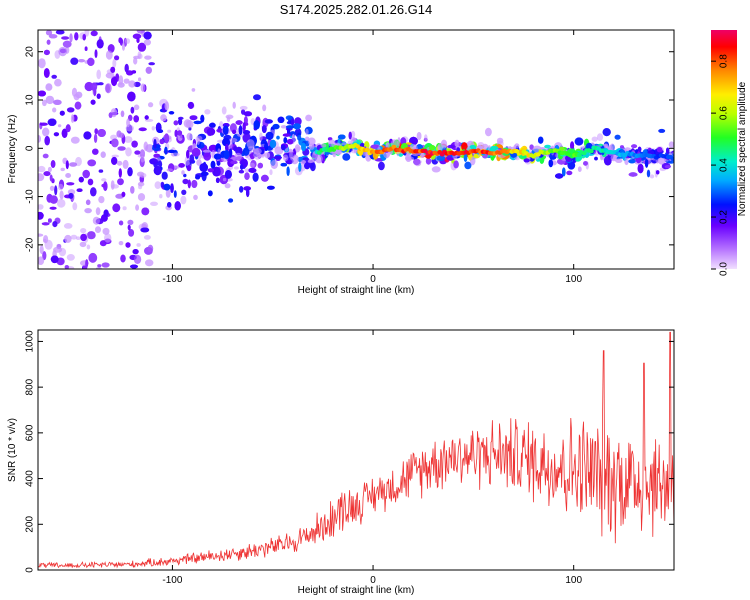 Image resolution: width=750 pixels, height=600 pixels. Describe the element at coordinates (172, 580) in the screenshot. I see `x-tick-label: -100` at that location.